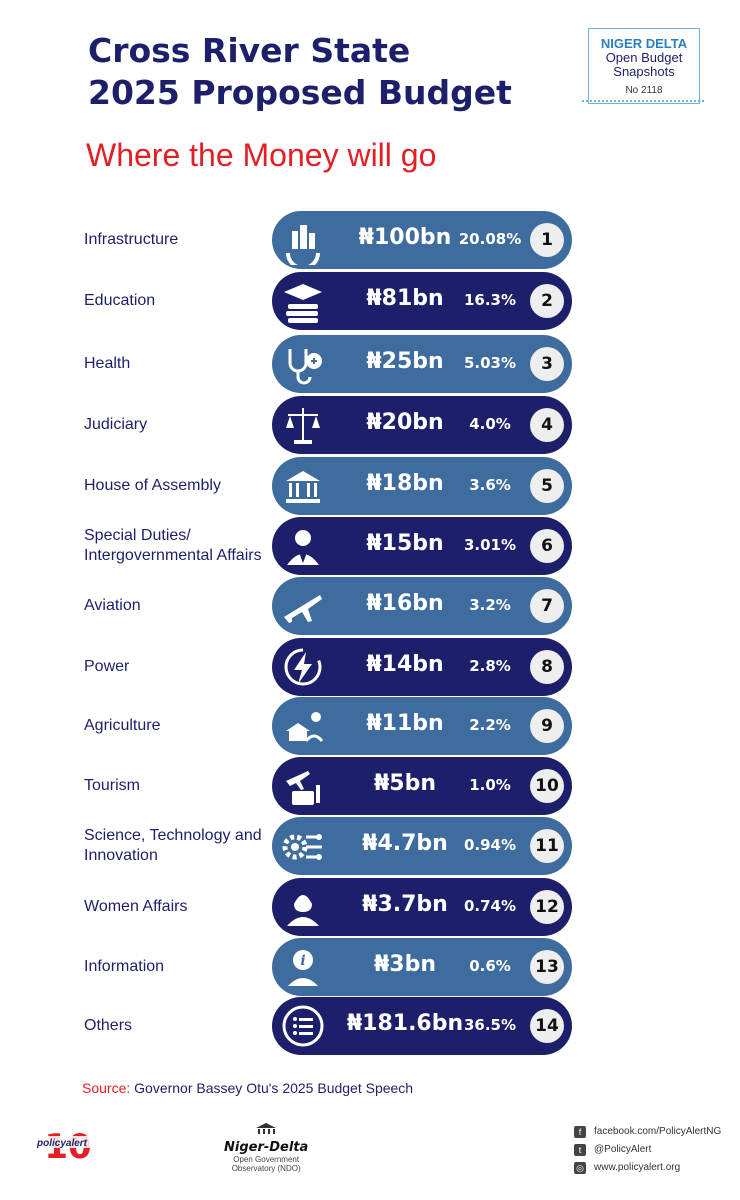 This screenshot has width=740, height=1200. Describe the element at coordinates (305, 727) in the screenshot. I see `farm-icon` at that location.